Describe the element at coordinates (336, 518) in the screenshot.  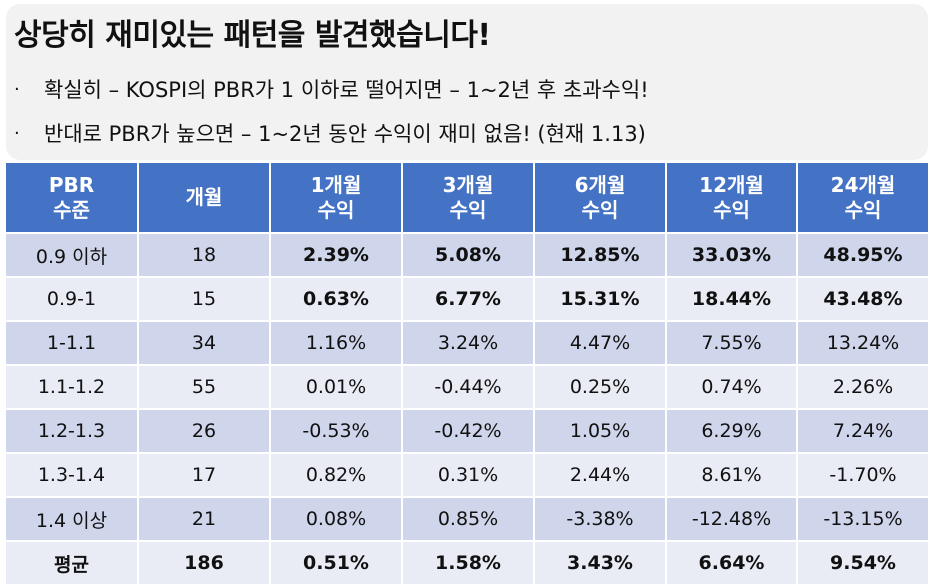
I see `return-cell: 0.08%` at that location.